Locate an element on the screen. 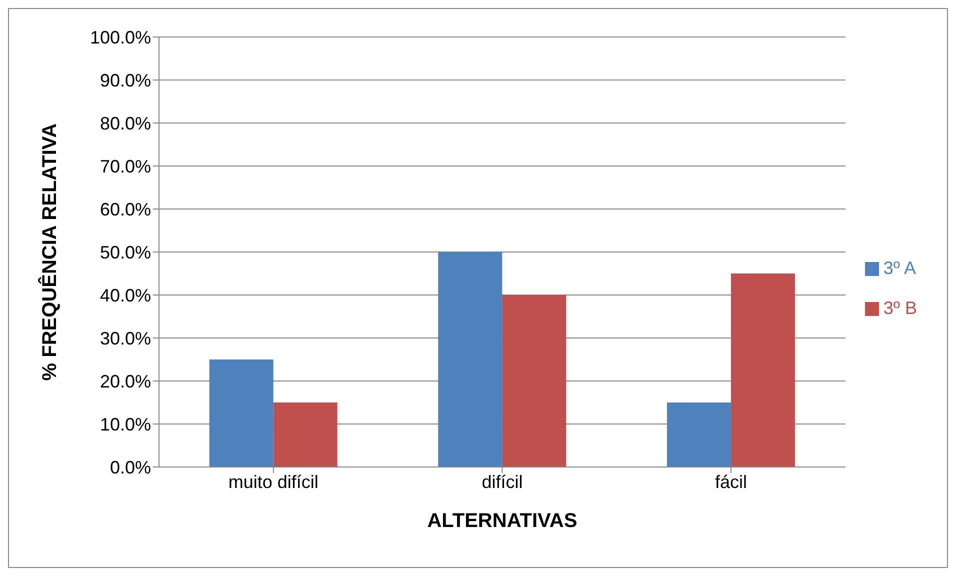  y-tick-label: 60.0% is located at coordinates (125, 209).